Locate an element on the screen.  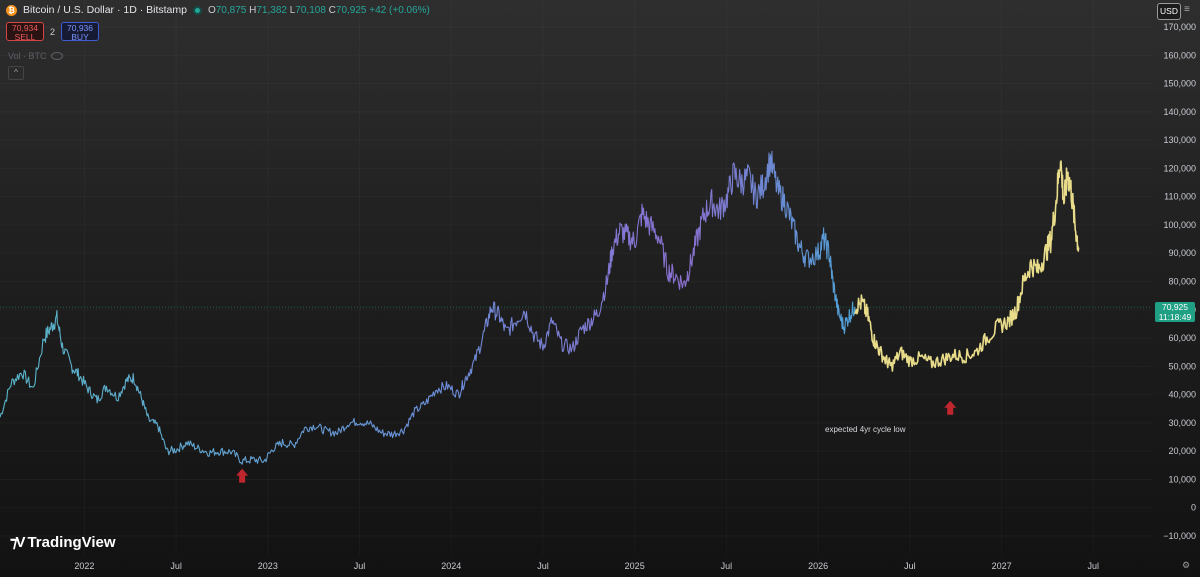
price-tick-label: 60,000 is located at coordinates (1182, 338).